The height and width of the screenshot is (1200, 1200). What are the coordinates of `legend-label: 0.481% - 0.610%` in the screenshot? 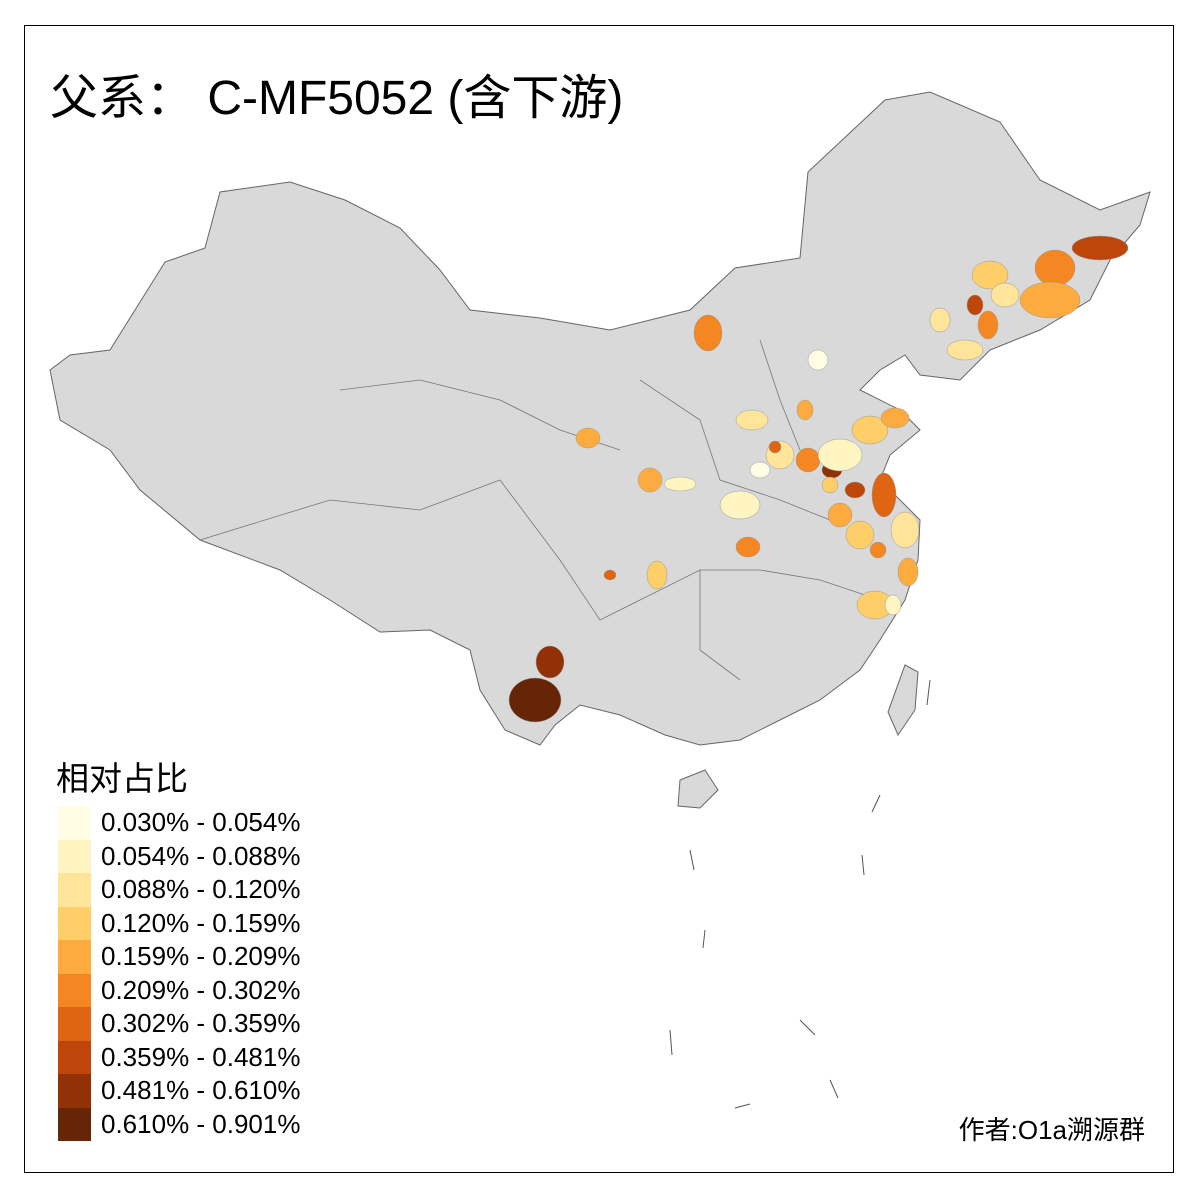 It's located at (201, 1090).